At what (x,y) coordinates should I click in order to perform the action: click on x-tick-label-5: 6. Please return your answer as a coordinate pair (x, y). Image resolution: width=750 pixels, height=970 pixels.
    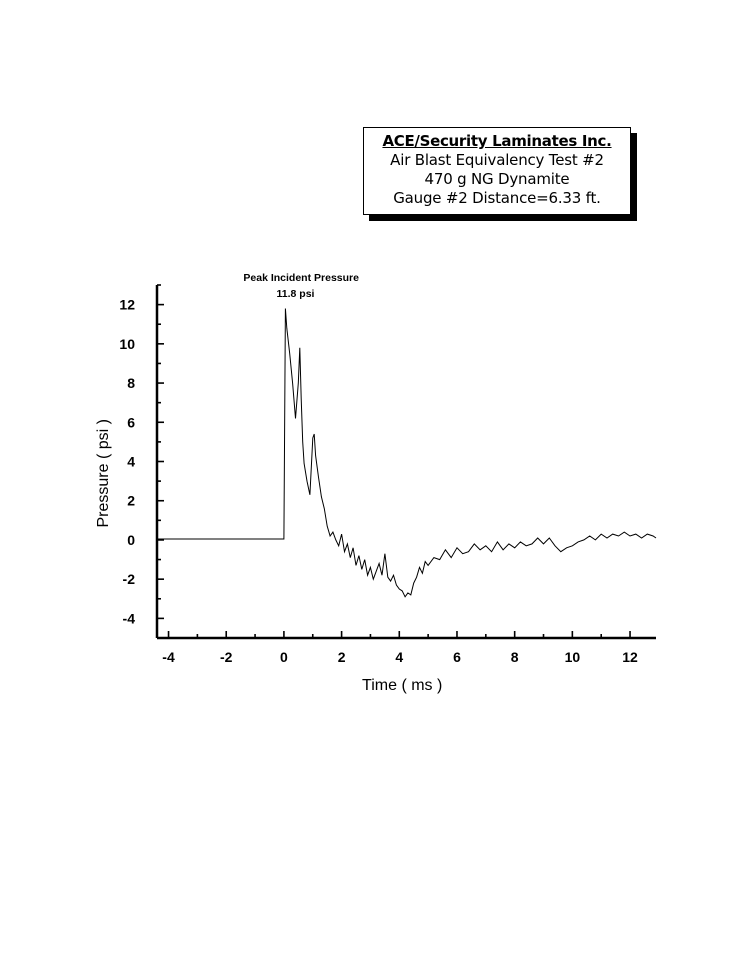
    Looking at the image, I should click on (457, 657).